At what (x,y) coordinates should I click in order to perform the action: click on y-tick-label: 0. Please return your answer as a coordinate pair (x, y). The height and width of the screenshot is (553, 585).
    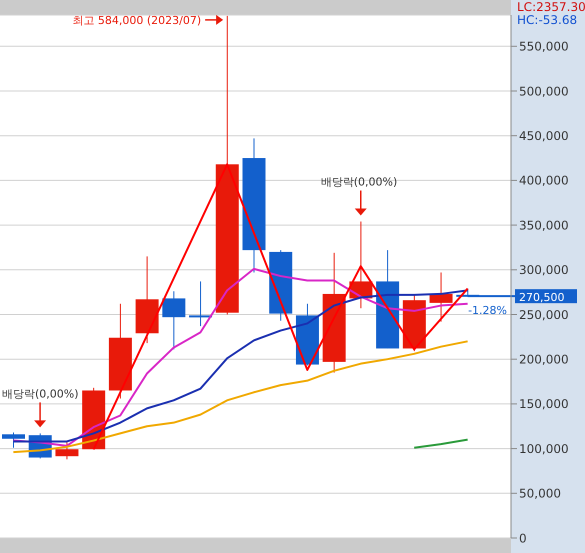
    Looking at the image, I should click on (523, 538).